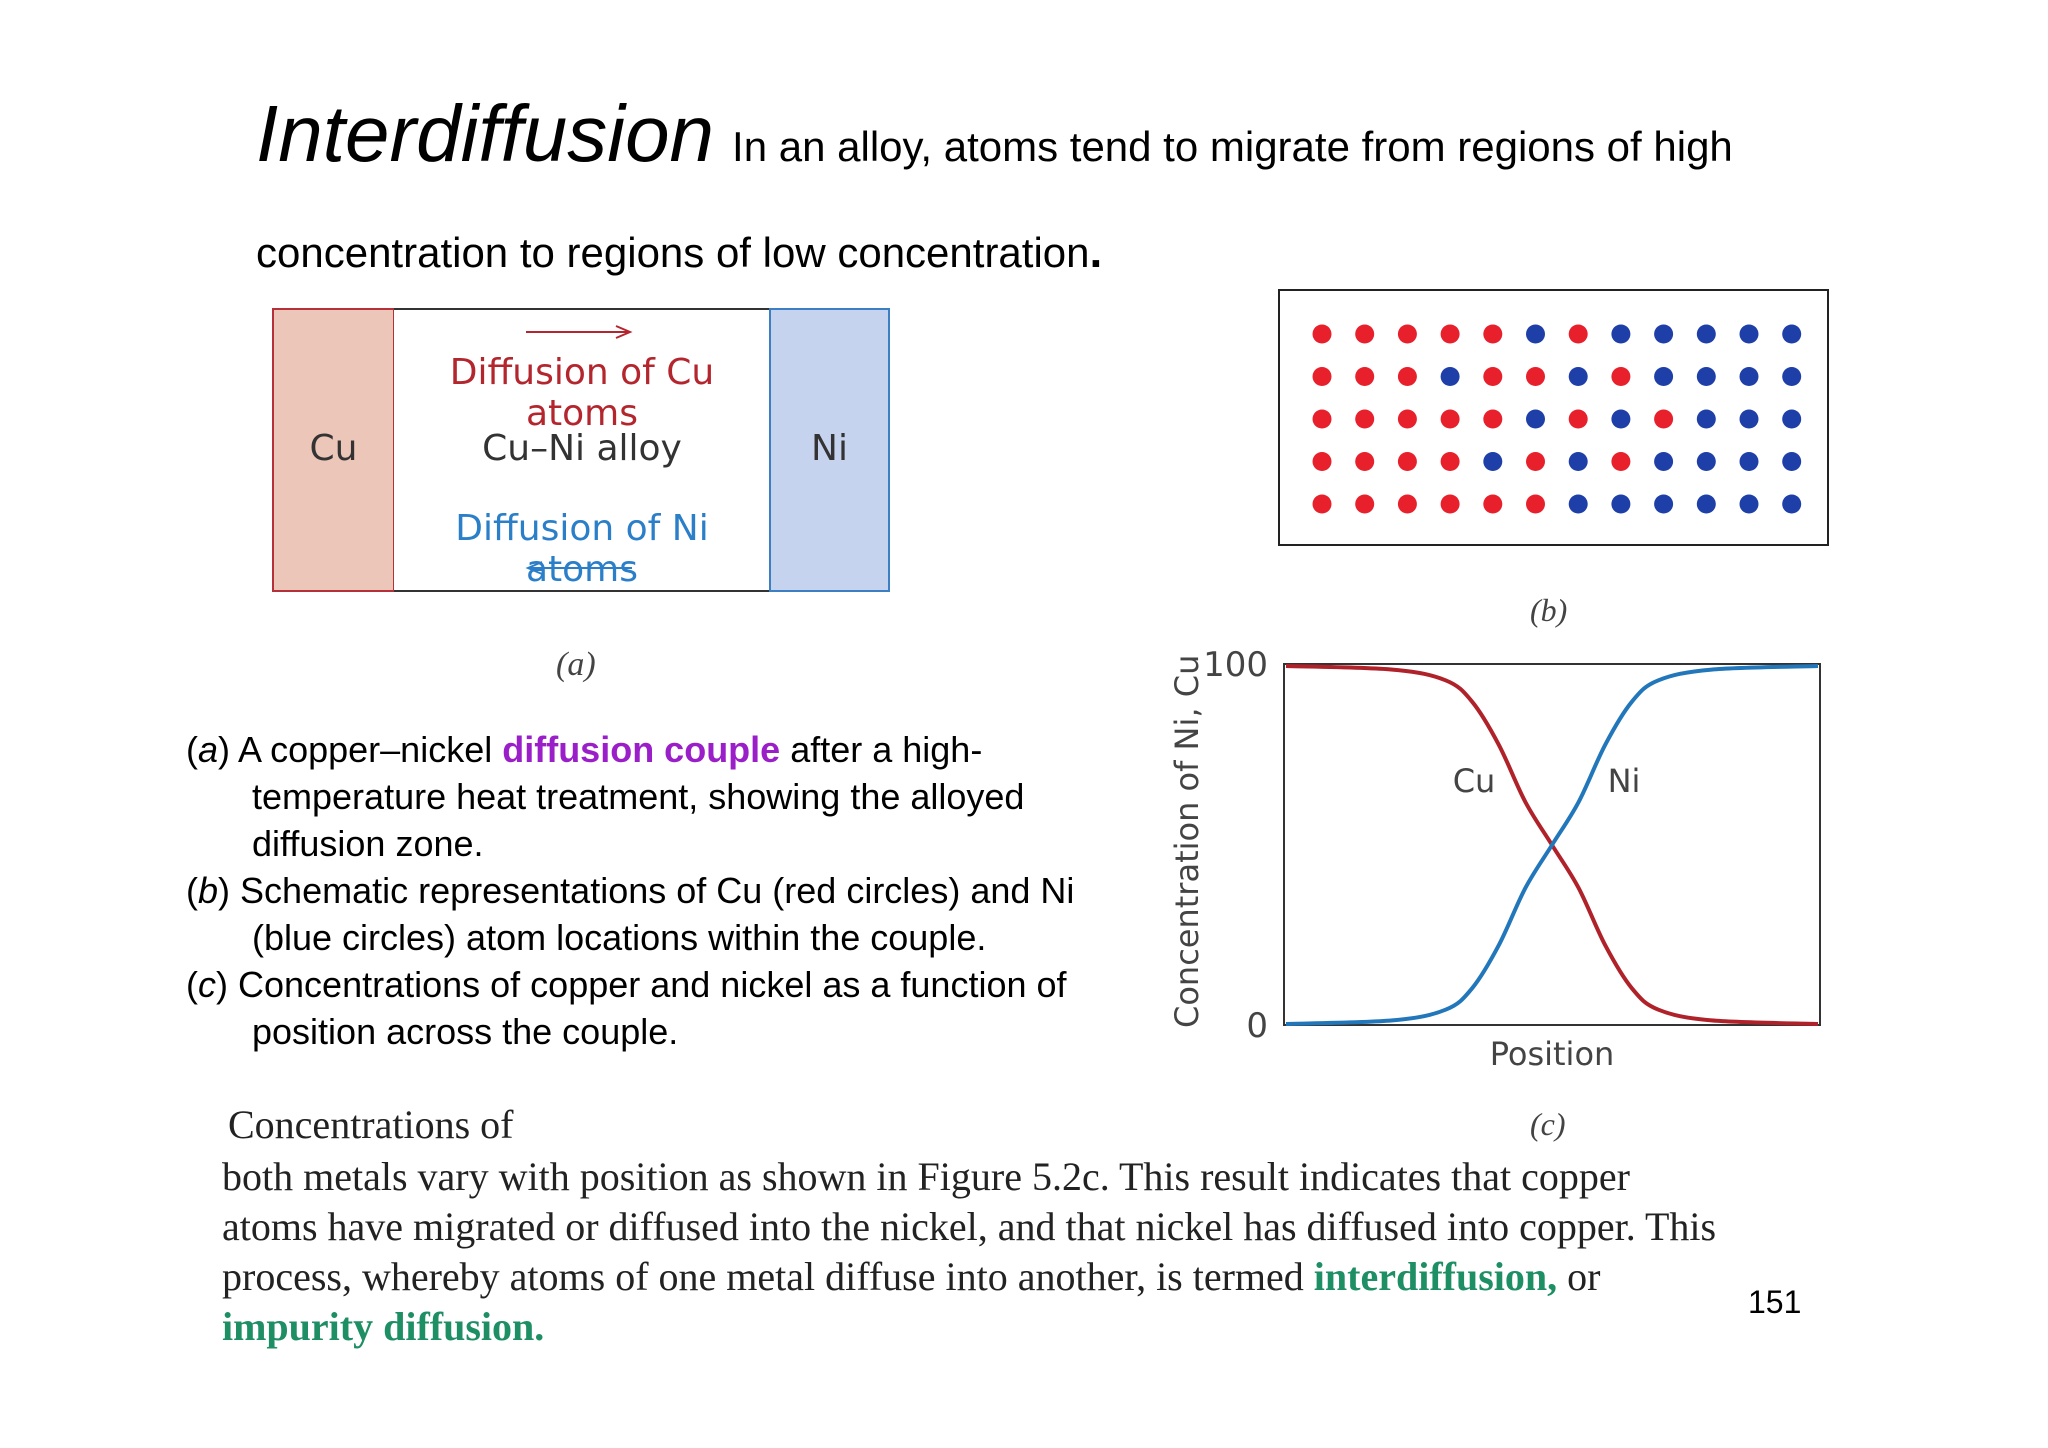 Image resolution: width=2048 pixels, height=1448 pixels. I want to click on cu-label: Cu, so click(333, 448).